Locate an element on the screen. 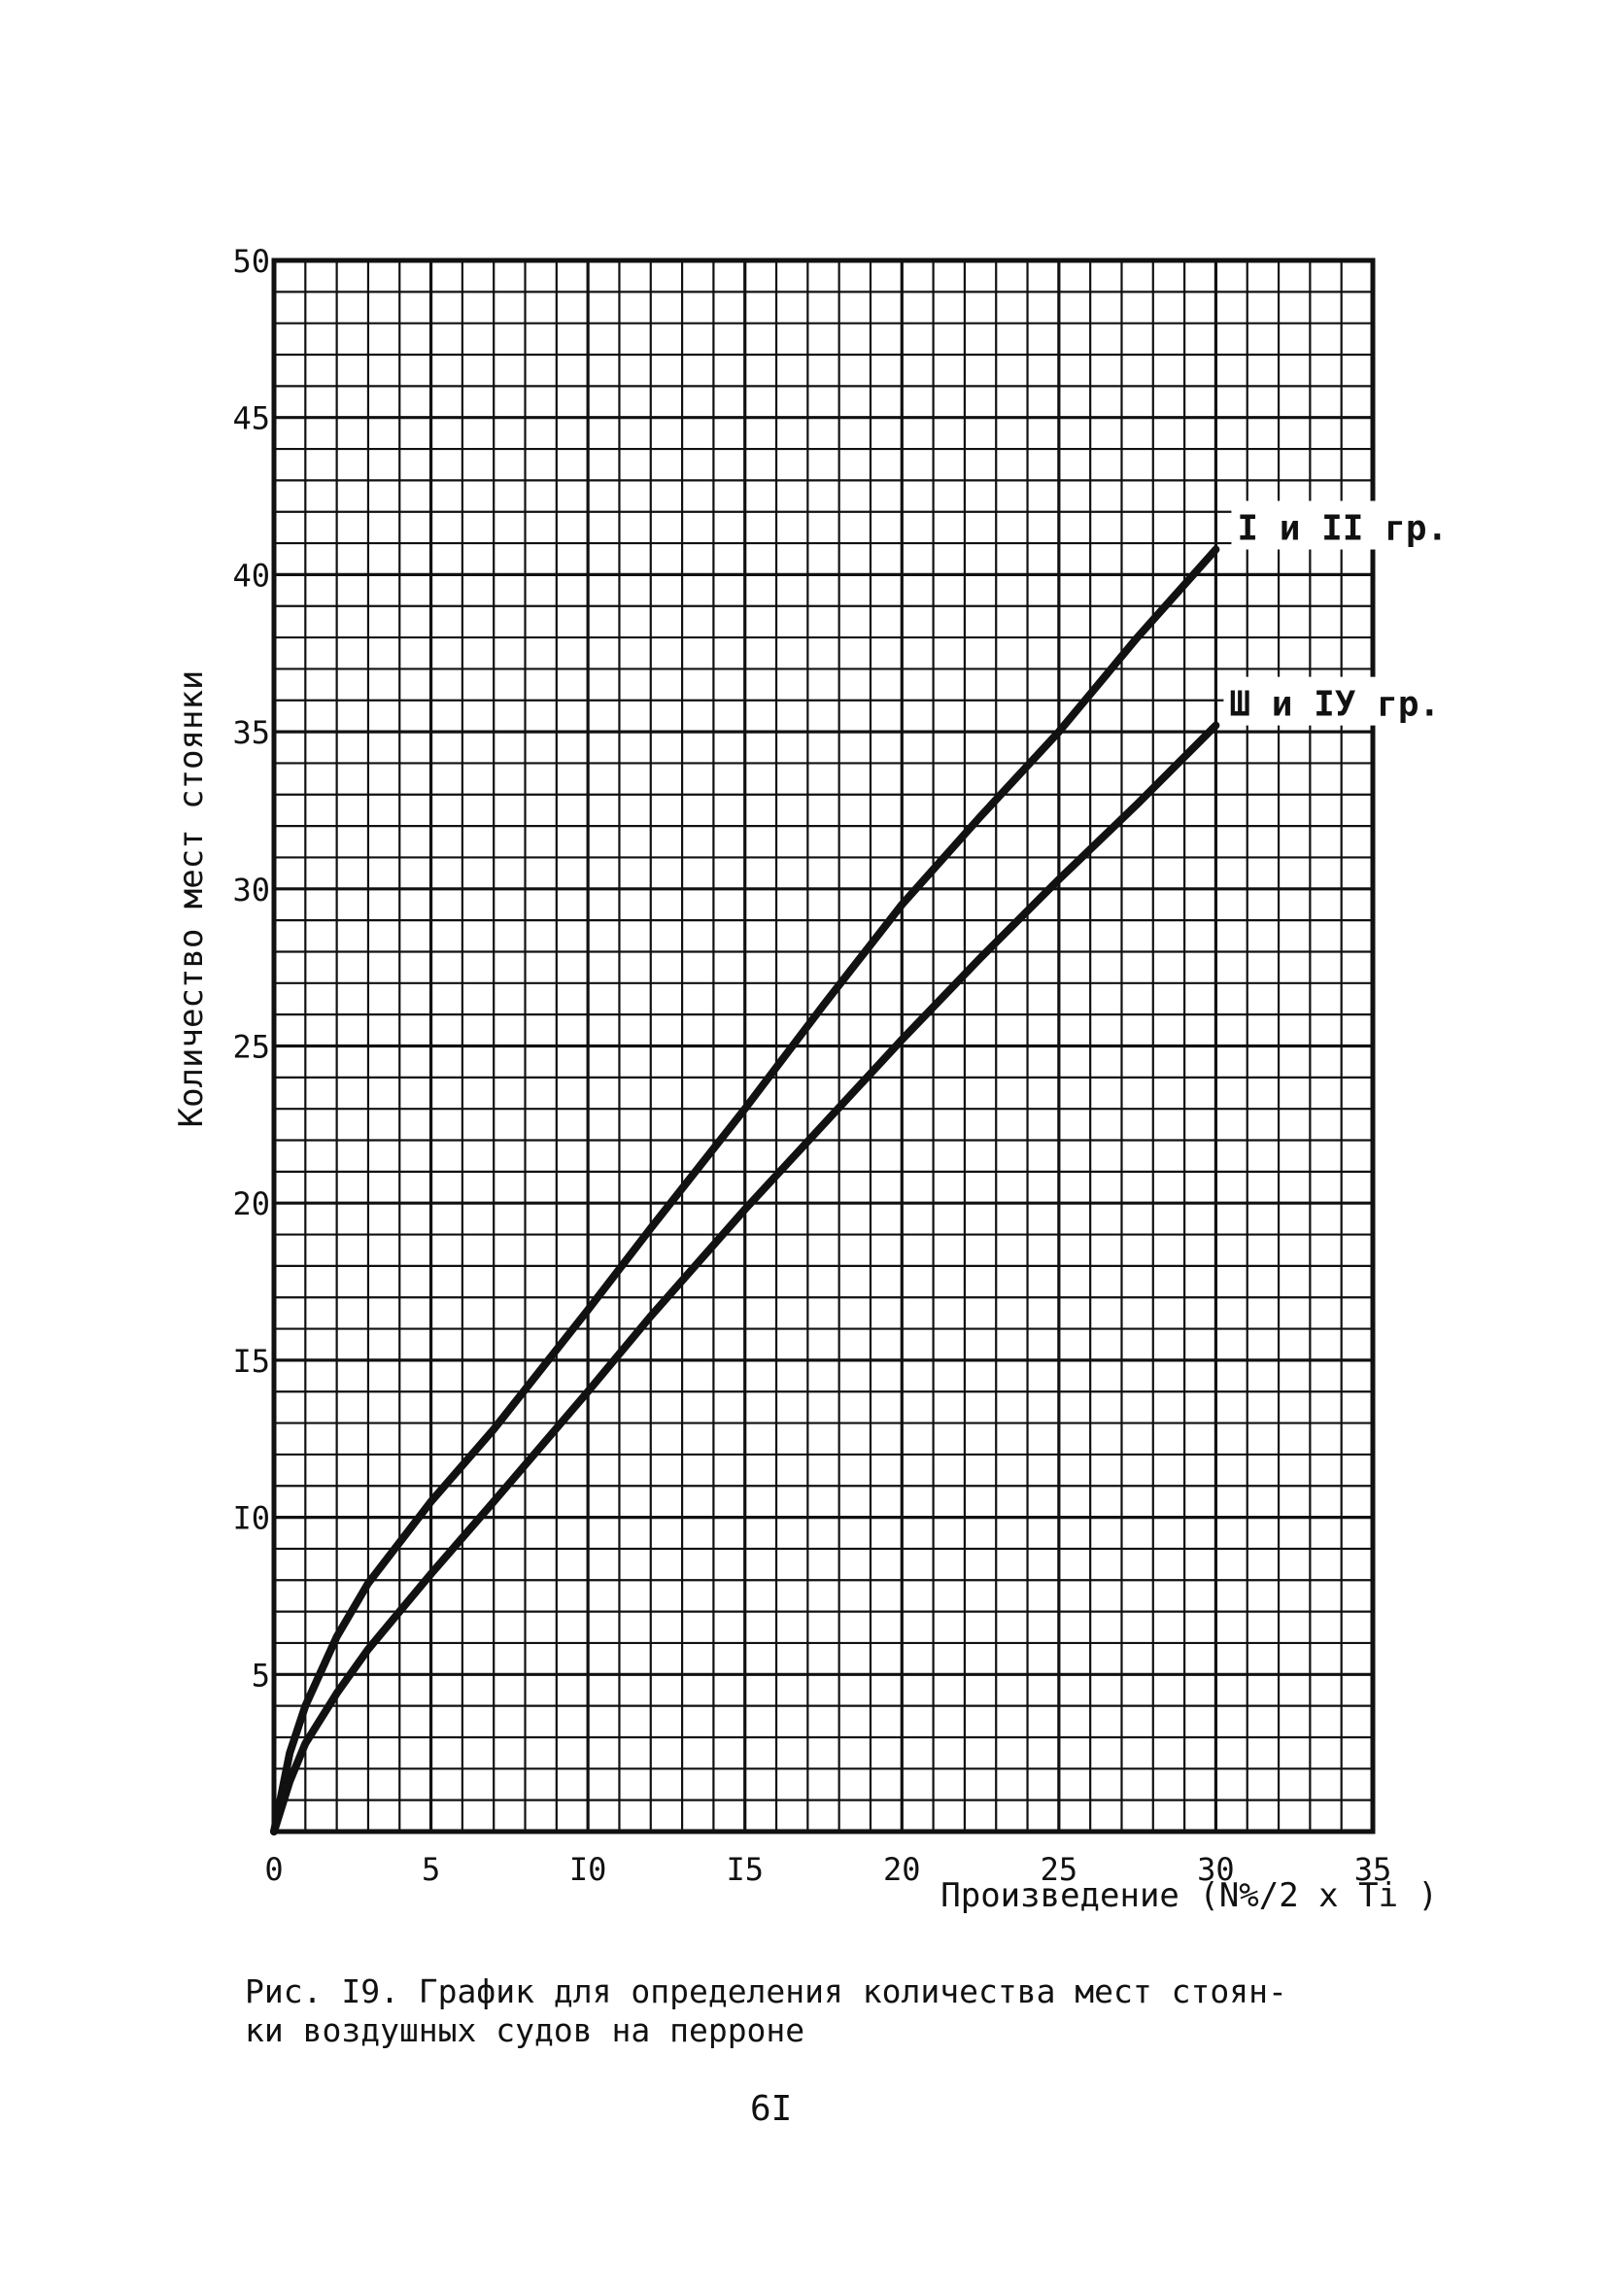  caption-line-2: ки воздушных судов на перроне is located at coordinates (525, 2030).